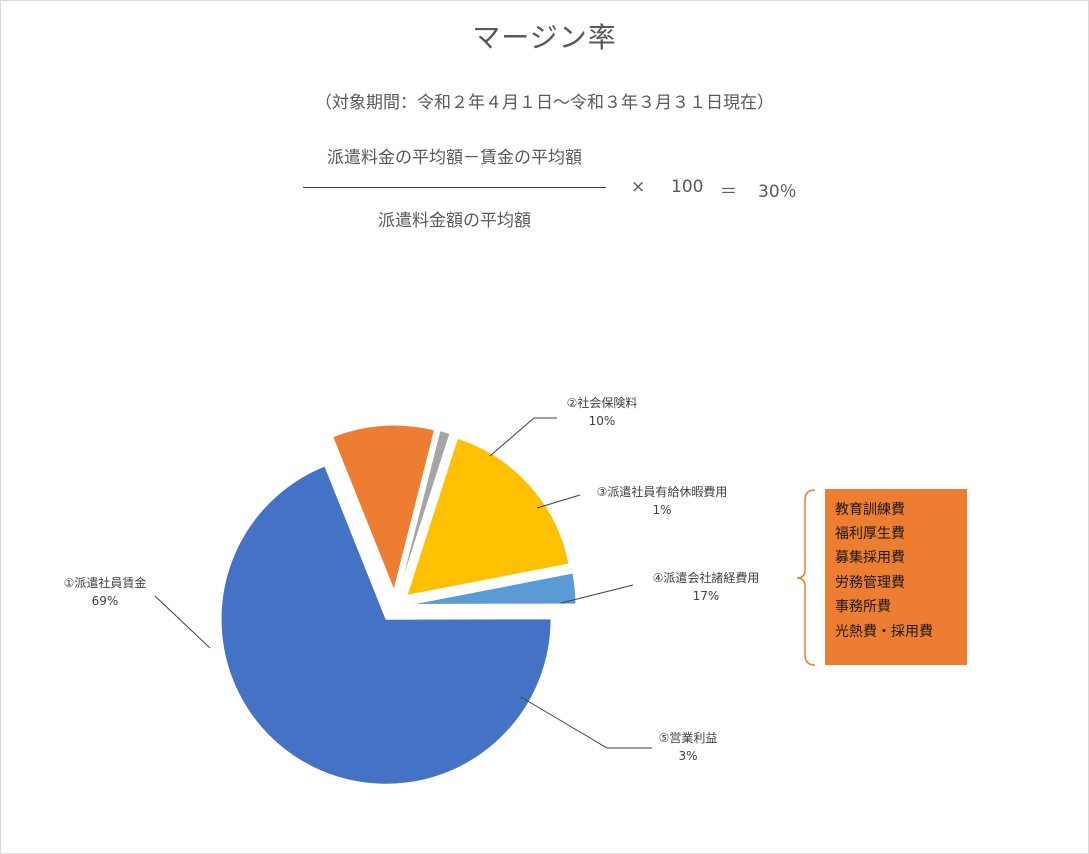  Describe the element at coordinates (544, 103) in the screenshot. I see `period-text: （対象期間：令和２年４月１日～令和３年３月３１日現在）` at that location.